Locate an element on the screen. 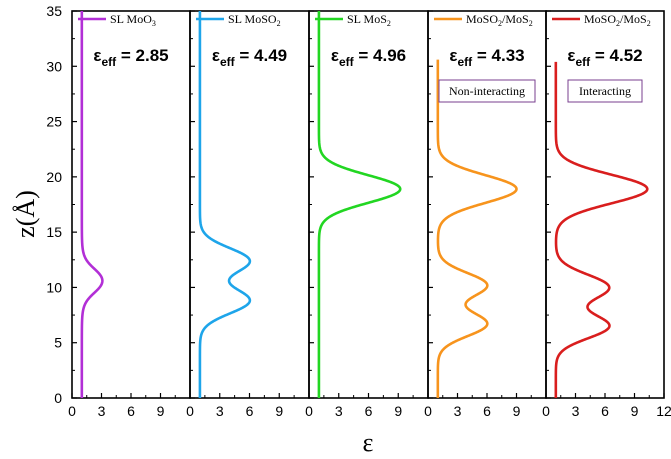 Image resolution: width=671 pixels, height=459 pixels. y-tick-label: 30 is located at coordinates (54, 66).